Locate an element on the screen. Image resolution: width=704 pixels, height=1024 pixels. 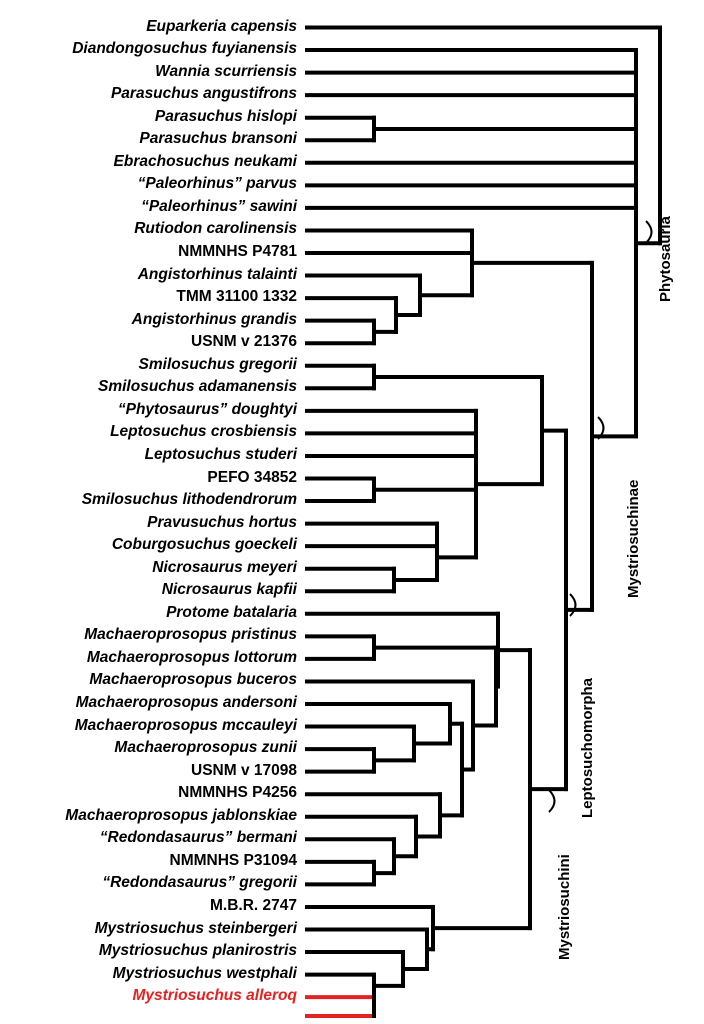
taxon-label: “Redondasaurus” gregorii is located at coordinates (199, 883).